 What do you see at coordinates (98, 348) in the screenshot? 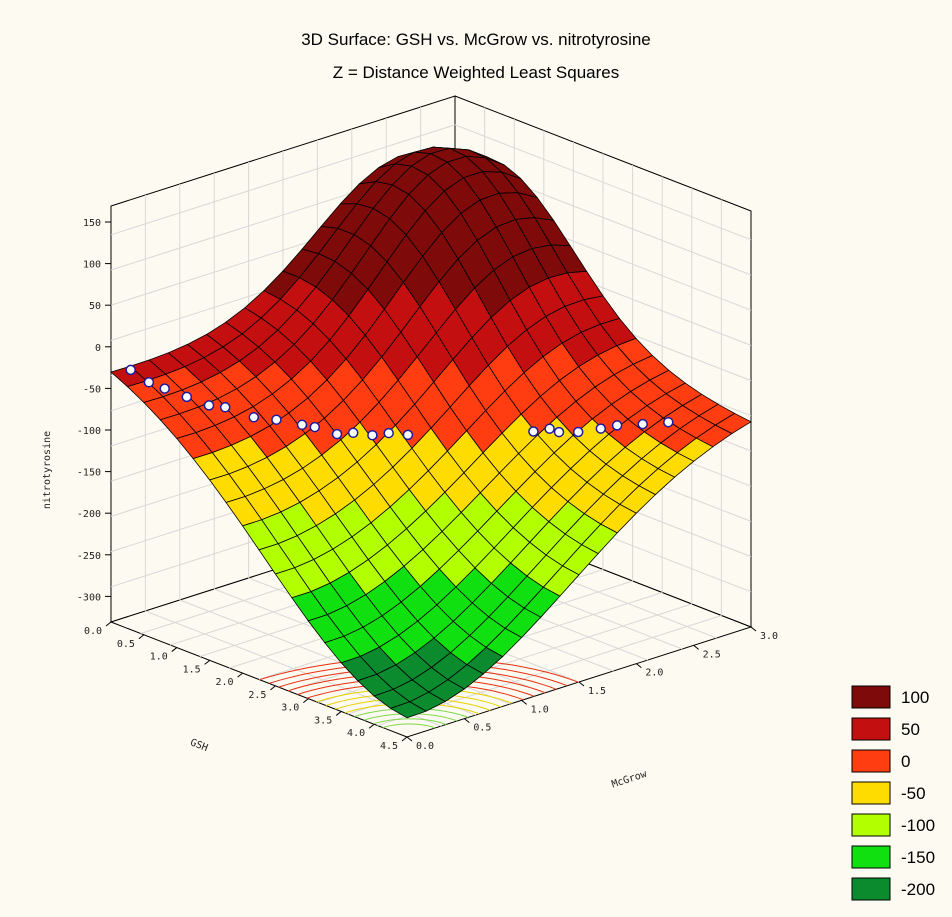
I see `z-tick-label: 0` at bounding box center [98, 348].